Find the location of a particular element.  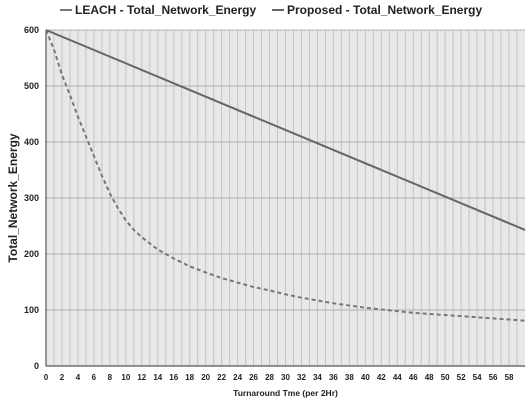

x-tick-label: 40 is located at coordinates (365, 377).